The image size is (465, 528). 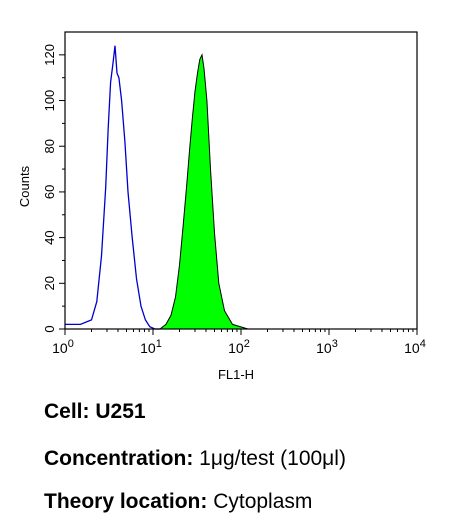 I want to click on x-tick-label: 10³, so click(x=327, y=347).